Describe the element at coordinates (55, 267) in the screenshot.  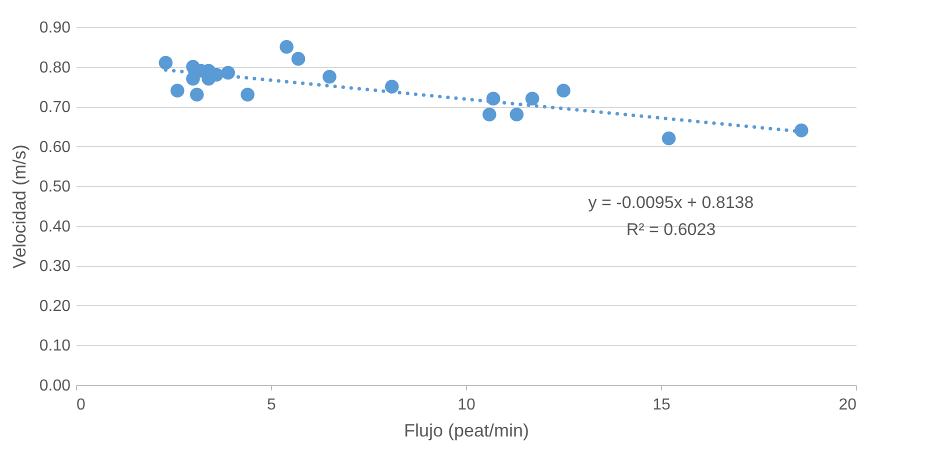
I see `y-tick-label: 0.30` at that location.